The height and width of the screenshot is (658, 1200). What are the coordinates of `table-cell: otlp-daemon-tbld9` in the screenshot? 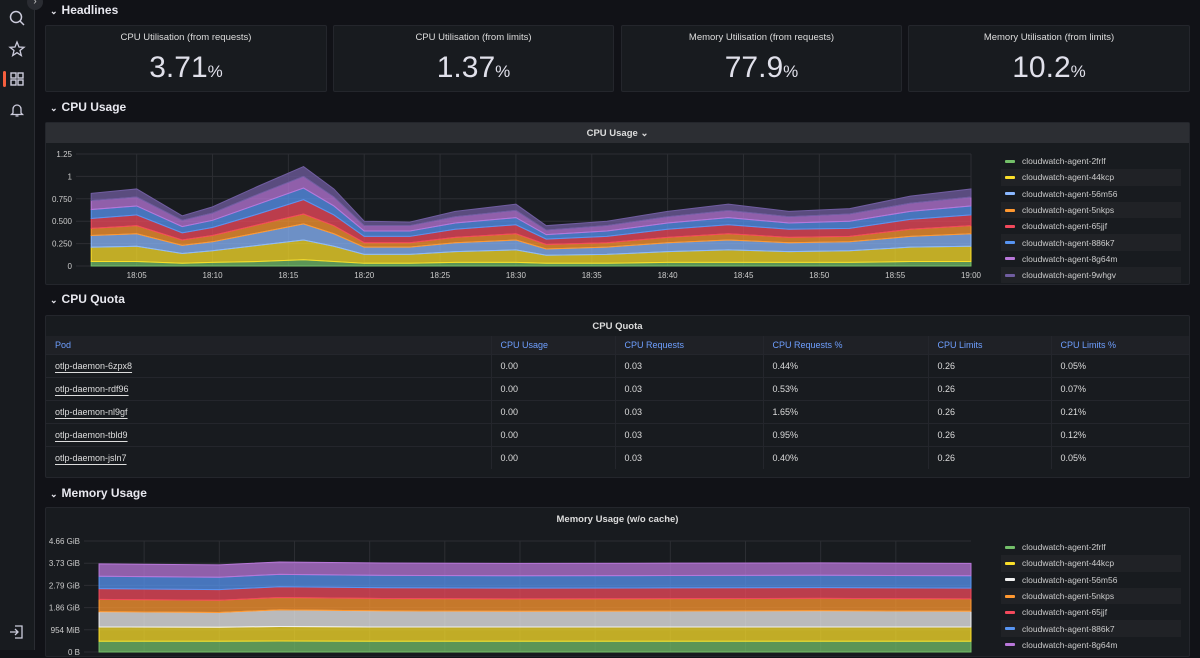 It's located at (268, 434).